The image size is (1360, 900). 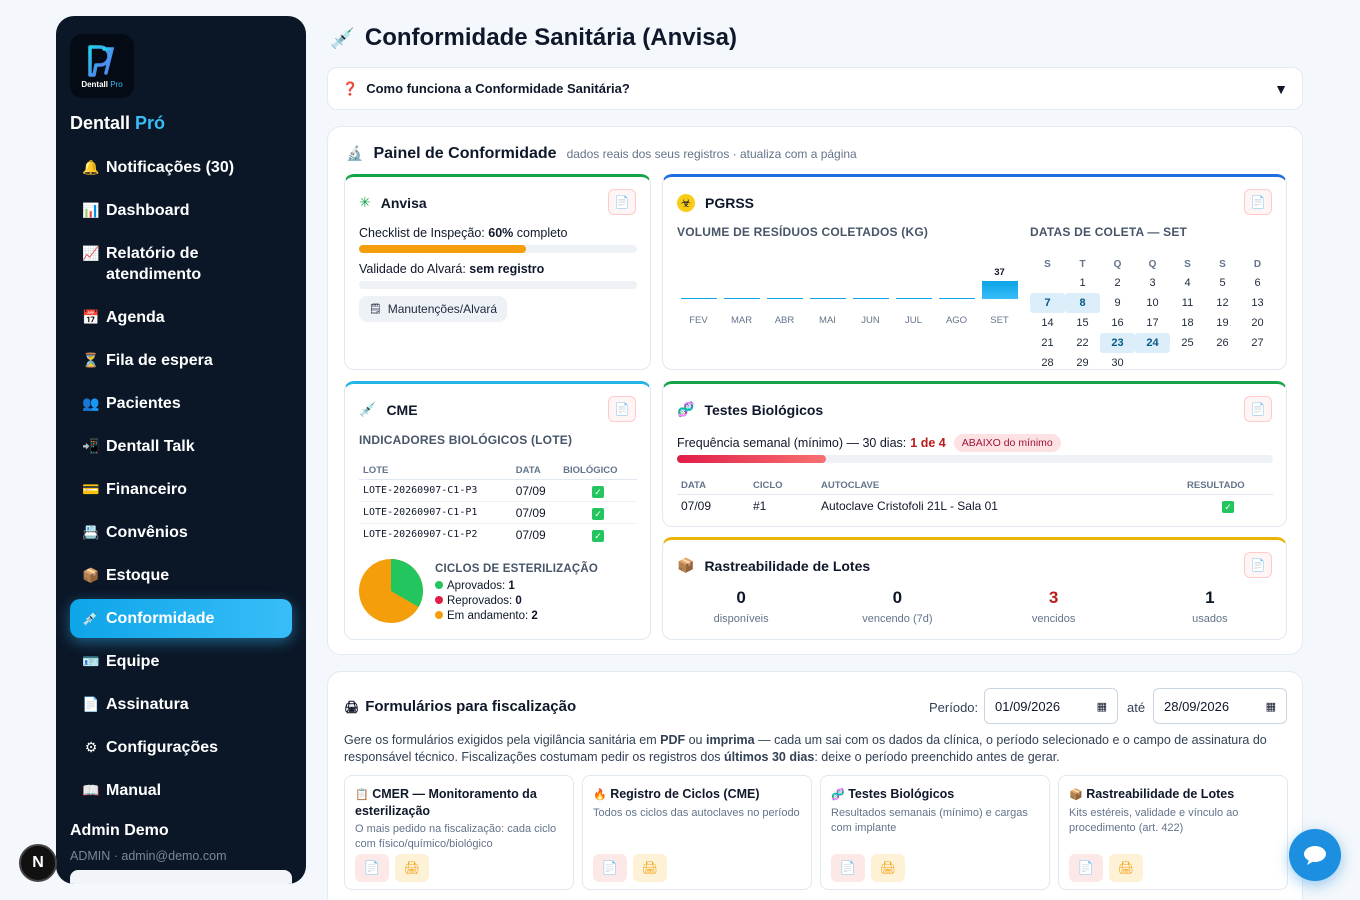 I want to click on anvisa-pdf-button: 📄, so click(x=622, y=202).